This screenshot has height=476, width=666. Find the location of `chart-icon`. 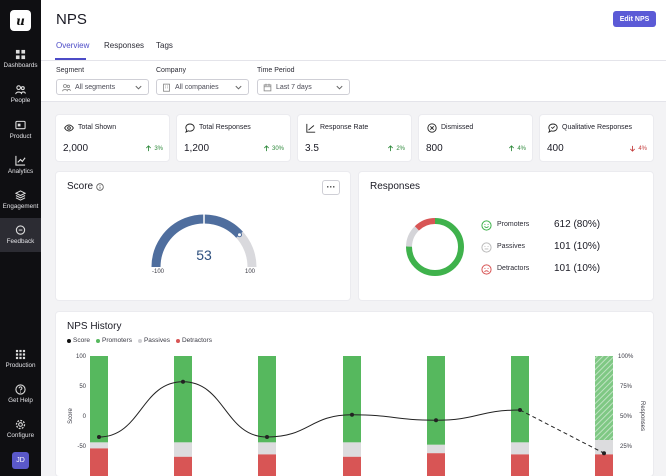

chart-icon is located at coordinates (20, 160).